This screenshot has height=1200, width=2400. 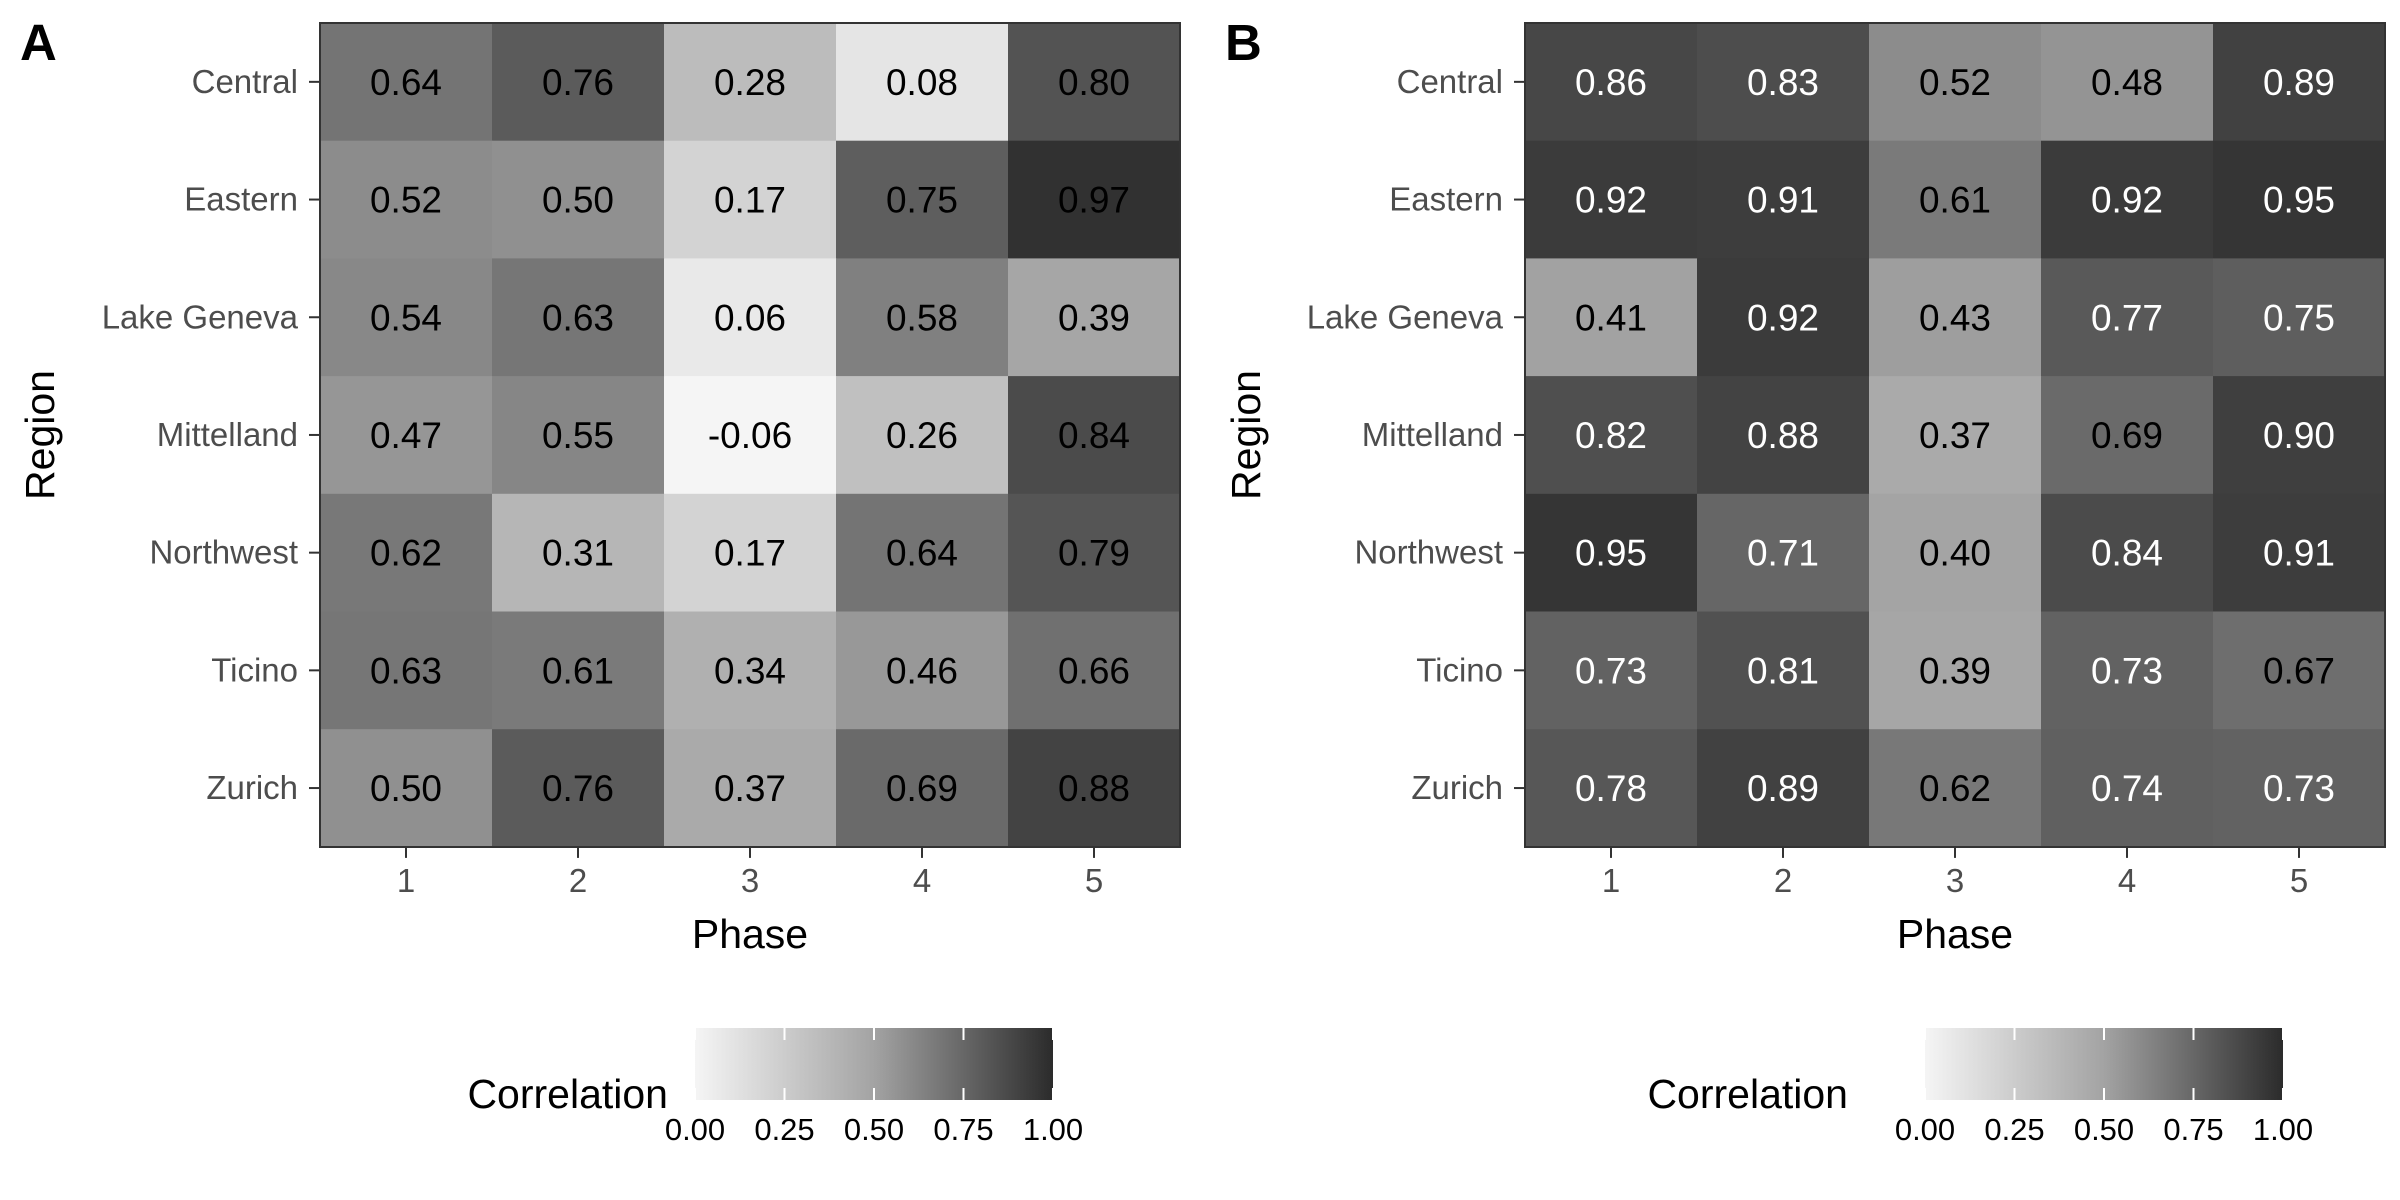 I want to click on panel-b-x-axis-title: Phase, so click(x=1955, y=934).